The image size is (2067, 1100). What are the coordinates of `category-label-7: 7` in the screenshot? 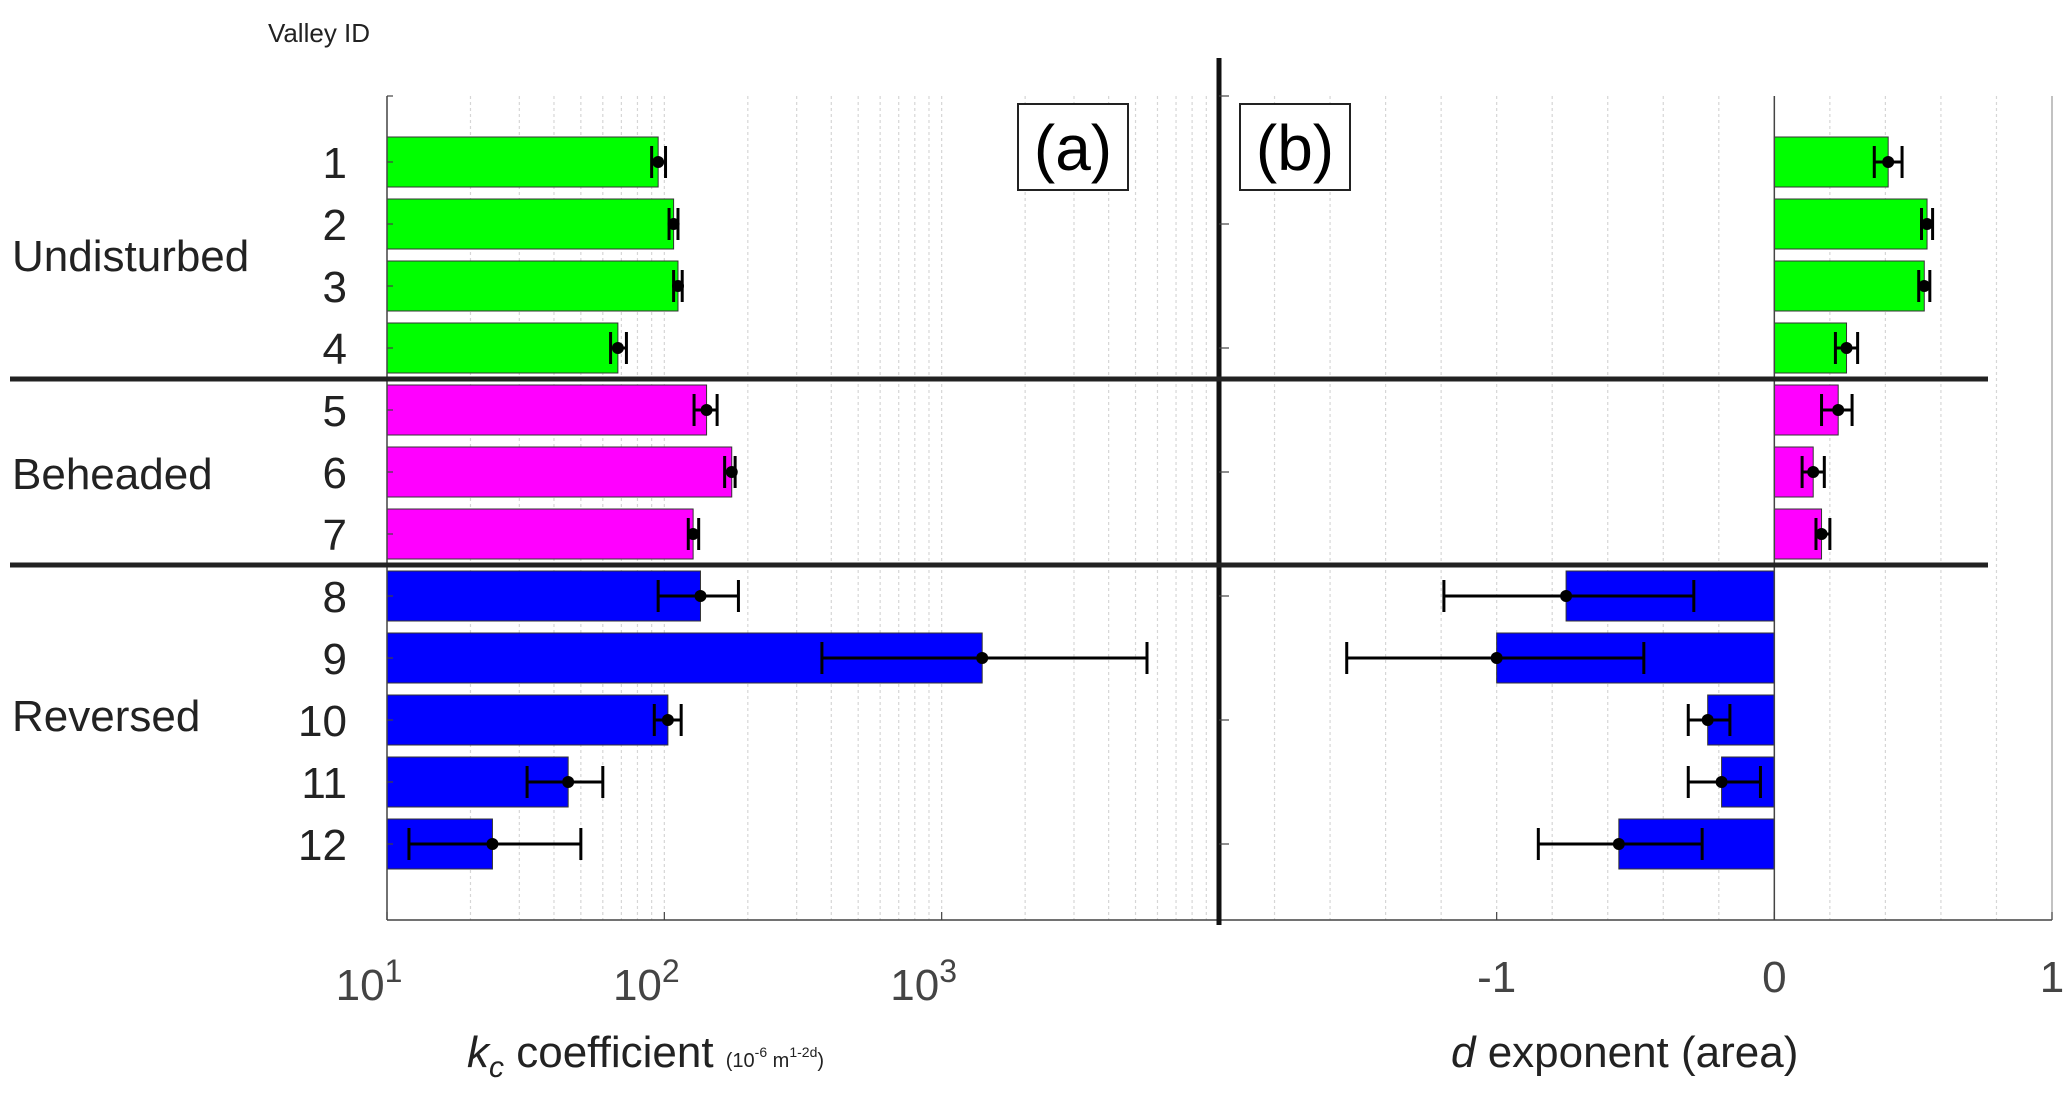 It's located at (335, 535).